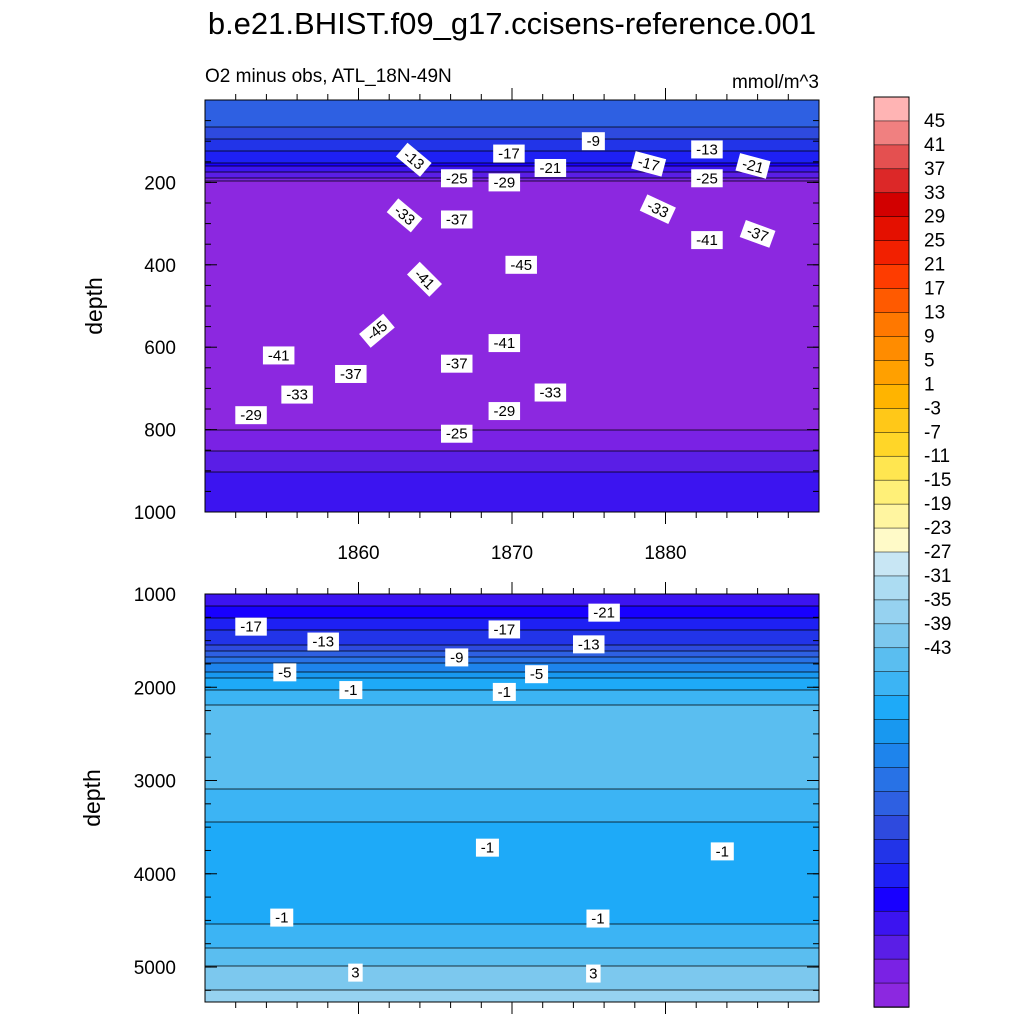 The width and height of the screenshot is (1024, 1024). Describe the element at coordinates (155, 513) in the screenshot. I see `y-tick-label: 1000` at that location.